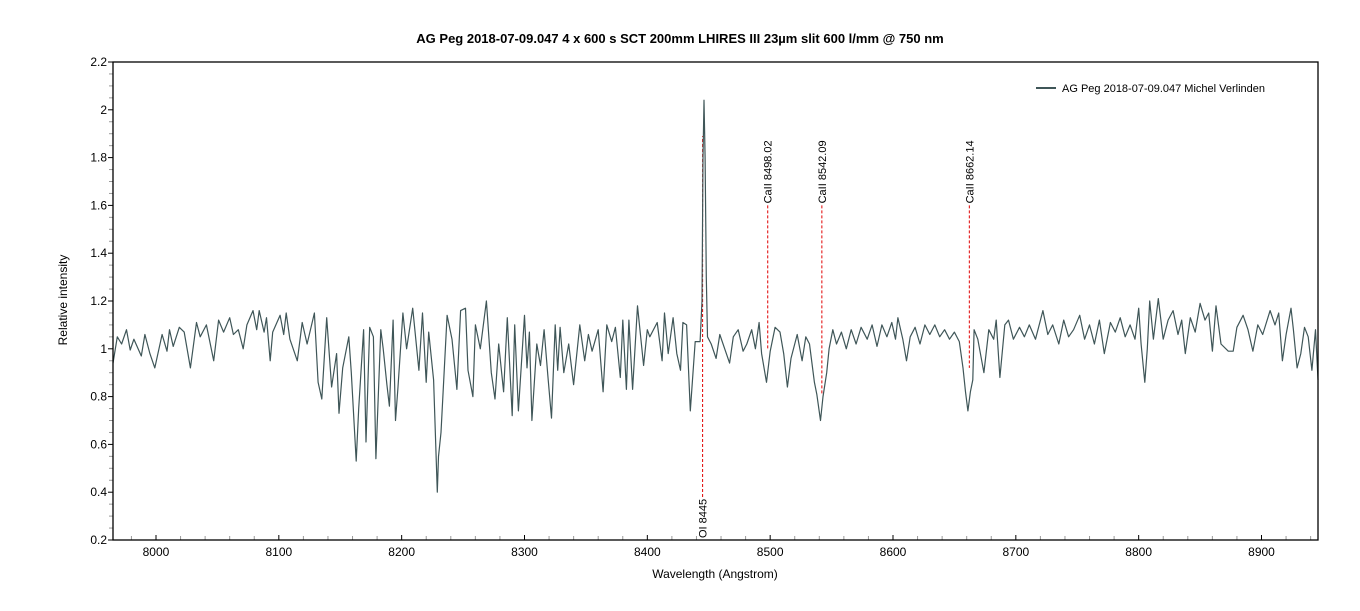  What do you see at coordinates (103, 349) in the screenshot?
I see `y-tick-label: 1` at bounding box center [103, 349].